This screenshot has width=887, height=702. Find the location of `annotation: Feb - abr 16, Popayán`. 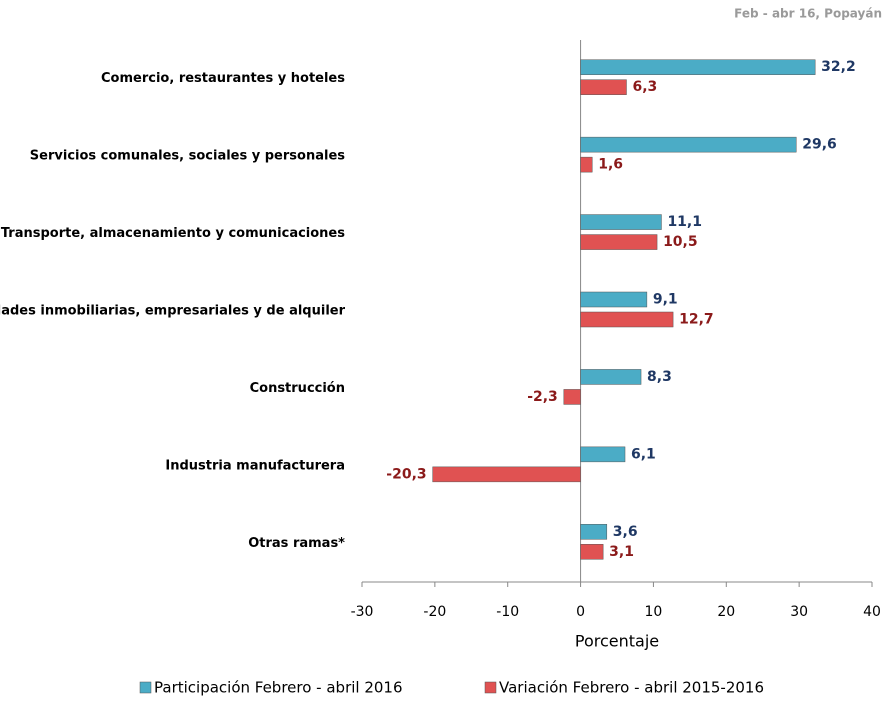

annotation: Feb - abr 16, Popayán is located at coordinates (808, 14).